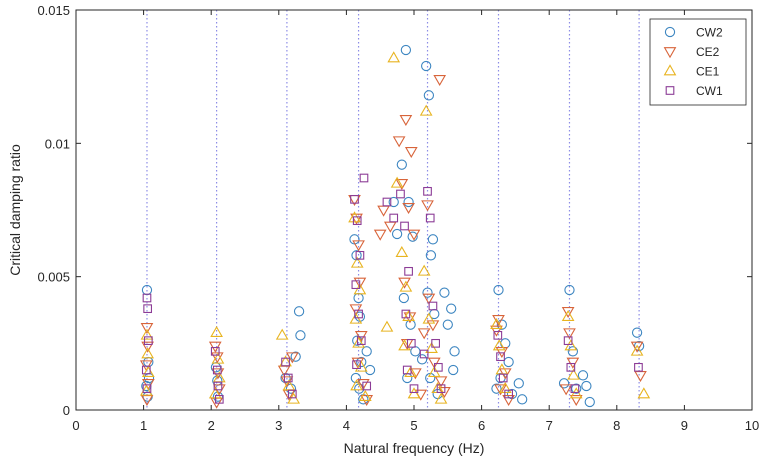 This screenshot has width=766, height=464. I want to click on x-tick-label-8: 8, so click(616, 425).